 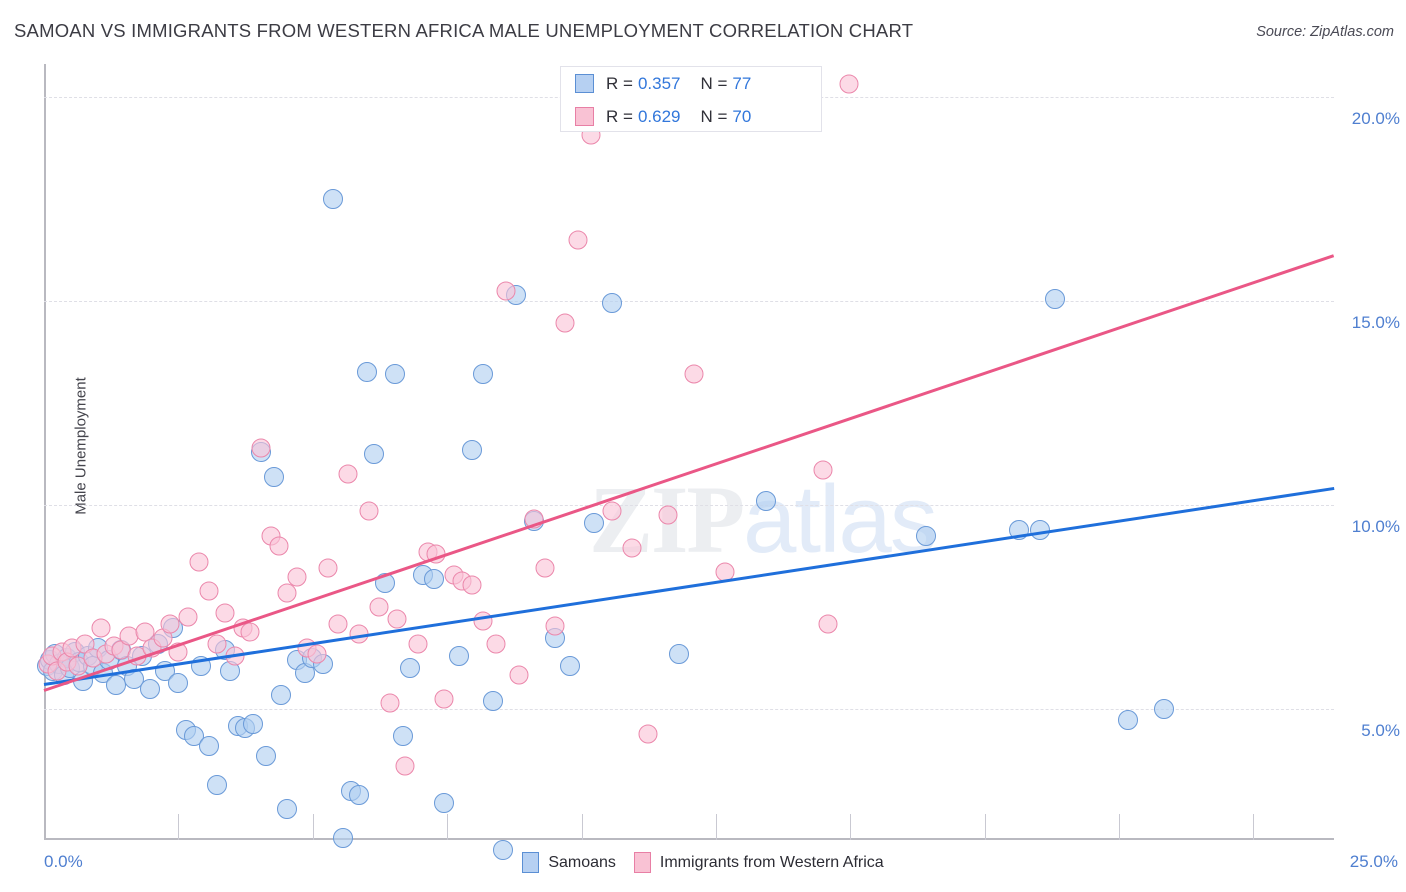 What do you see at coordinates (584, 83) in the screenshot?
I see `blue-swatch-icon` at bounding box center [584, 83].